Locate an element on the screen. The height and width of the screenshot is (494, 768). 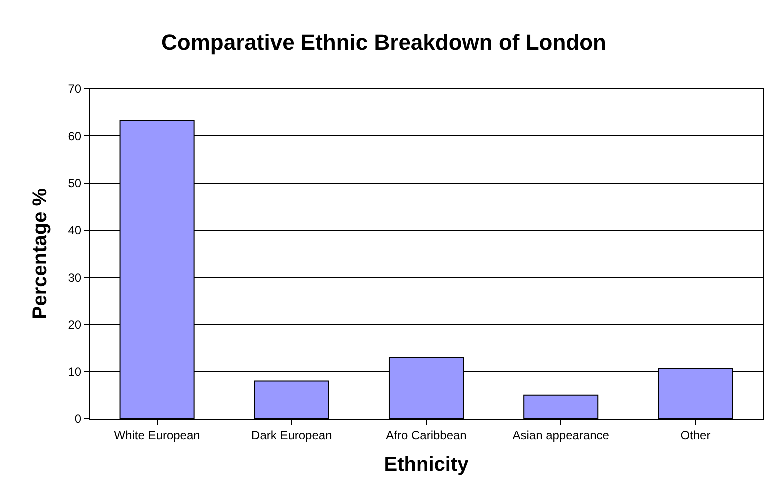
y-tick-label: 70 is located at coordinates (75, 89).